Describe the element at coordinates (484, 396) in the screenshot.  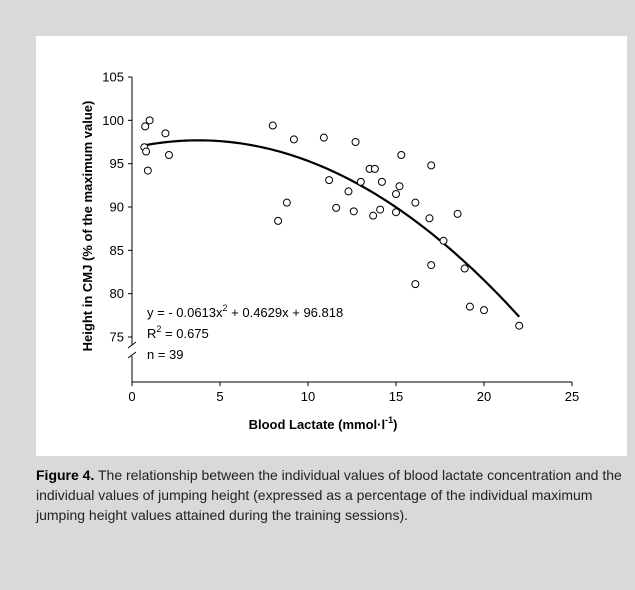
I see `x-tick-label: 20` at that location.